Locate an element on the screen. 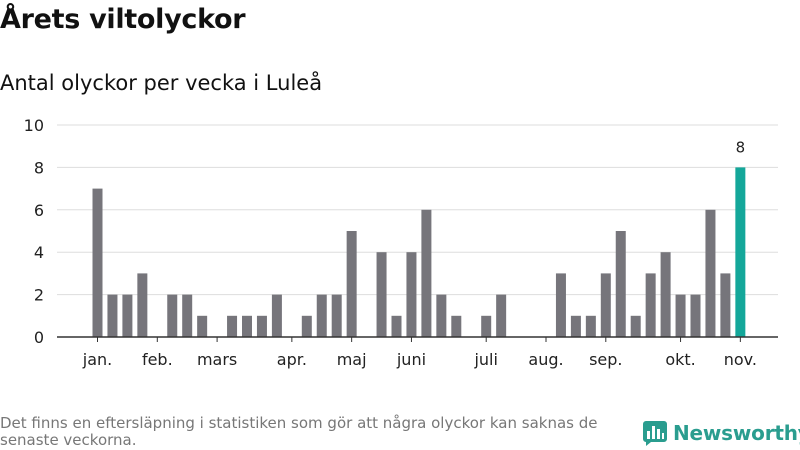 Image resolution: width=800 pixels, height=450 pixels. data-label: 8 is located at coordinates (741, 147).